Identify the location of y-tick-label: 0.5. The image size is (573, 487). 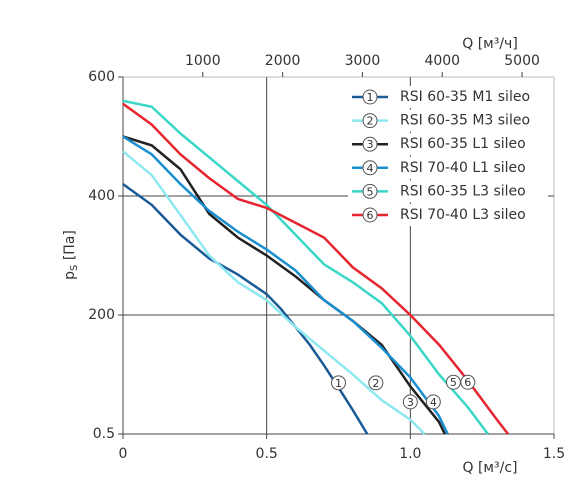
(104, 434).